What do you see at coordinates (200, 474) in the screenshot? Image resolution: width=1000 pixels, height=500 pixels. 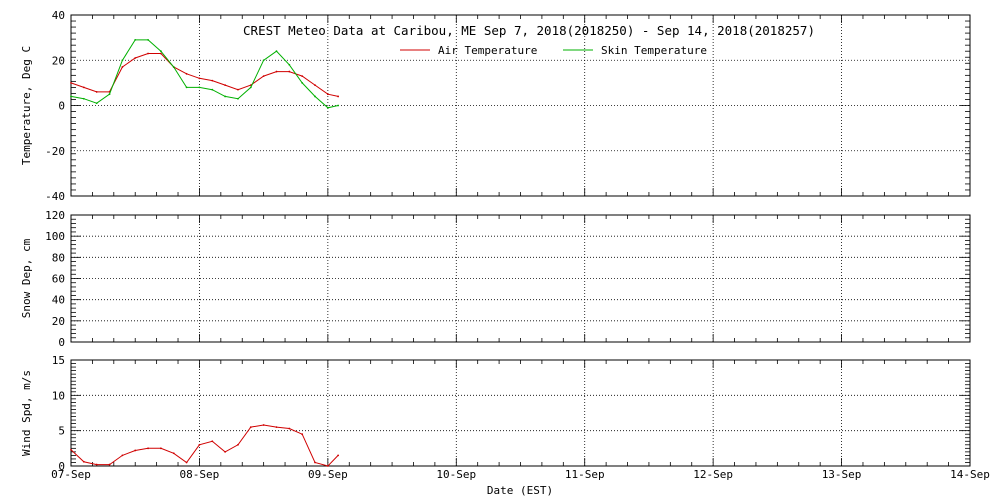 I see `x-tick-label: 08-Sep` at bounding box center [200, 474].